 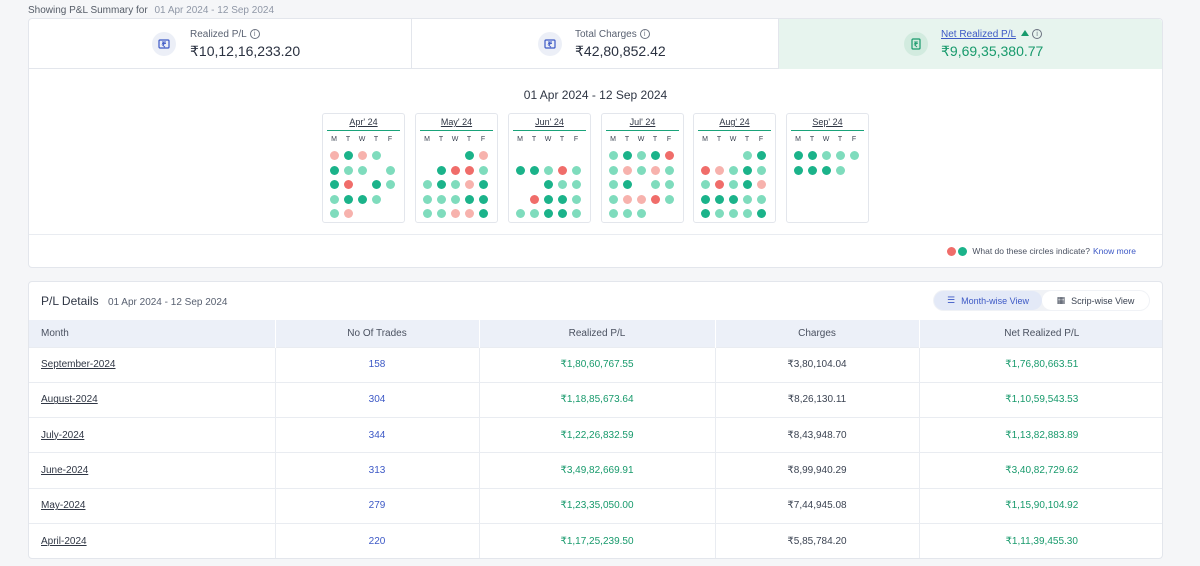 What do you see at coordinates (152, 540) in the screenshot?
I see `month-link: April-2024` at bounding box center [152, 540].